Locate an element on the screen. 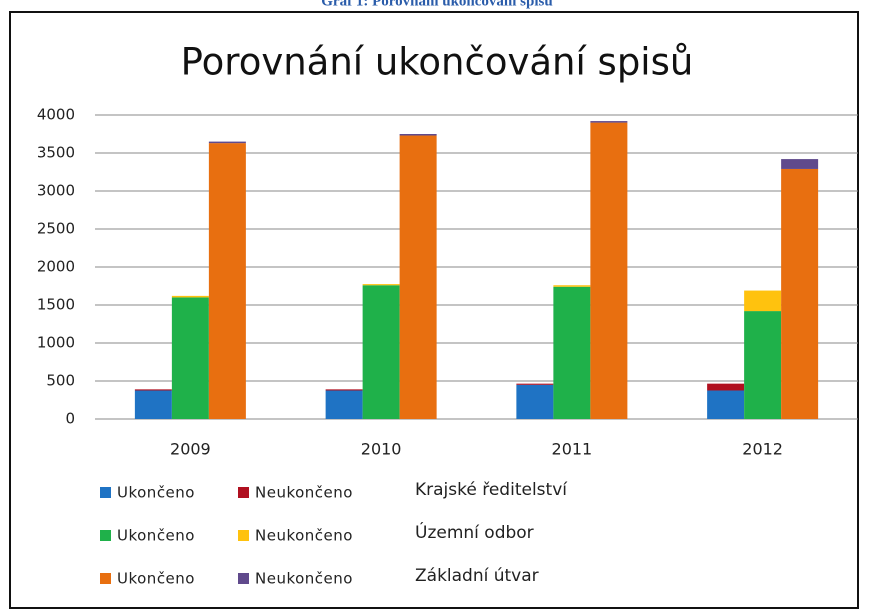 The image size is (874, 612). caption: Graf 1: Porovnání ukončování spisů is located at coordinates (436, 4).